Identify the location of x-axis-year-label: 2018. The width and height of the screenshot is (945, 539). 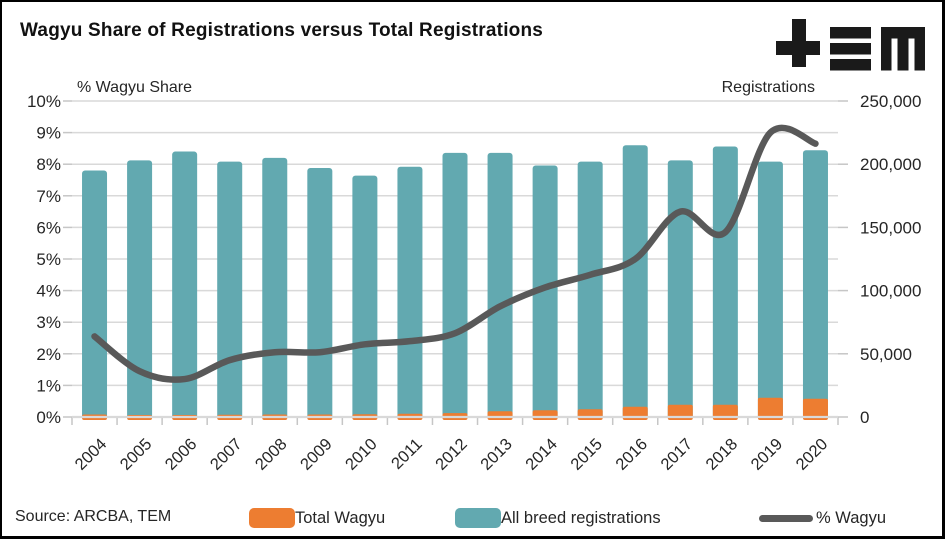
(721, 454).